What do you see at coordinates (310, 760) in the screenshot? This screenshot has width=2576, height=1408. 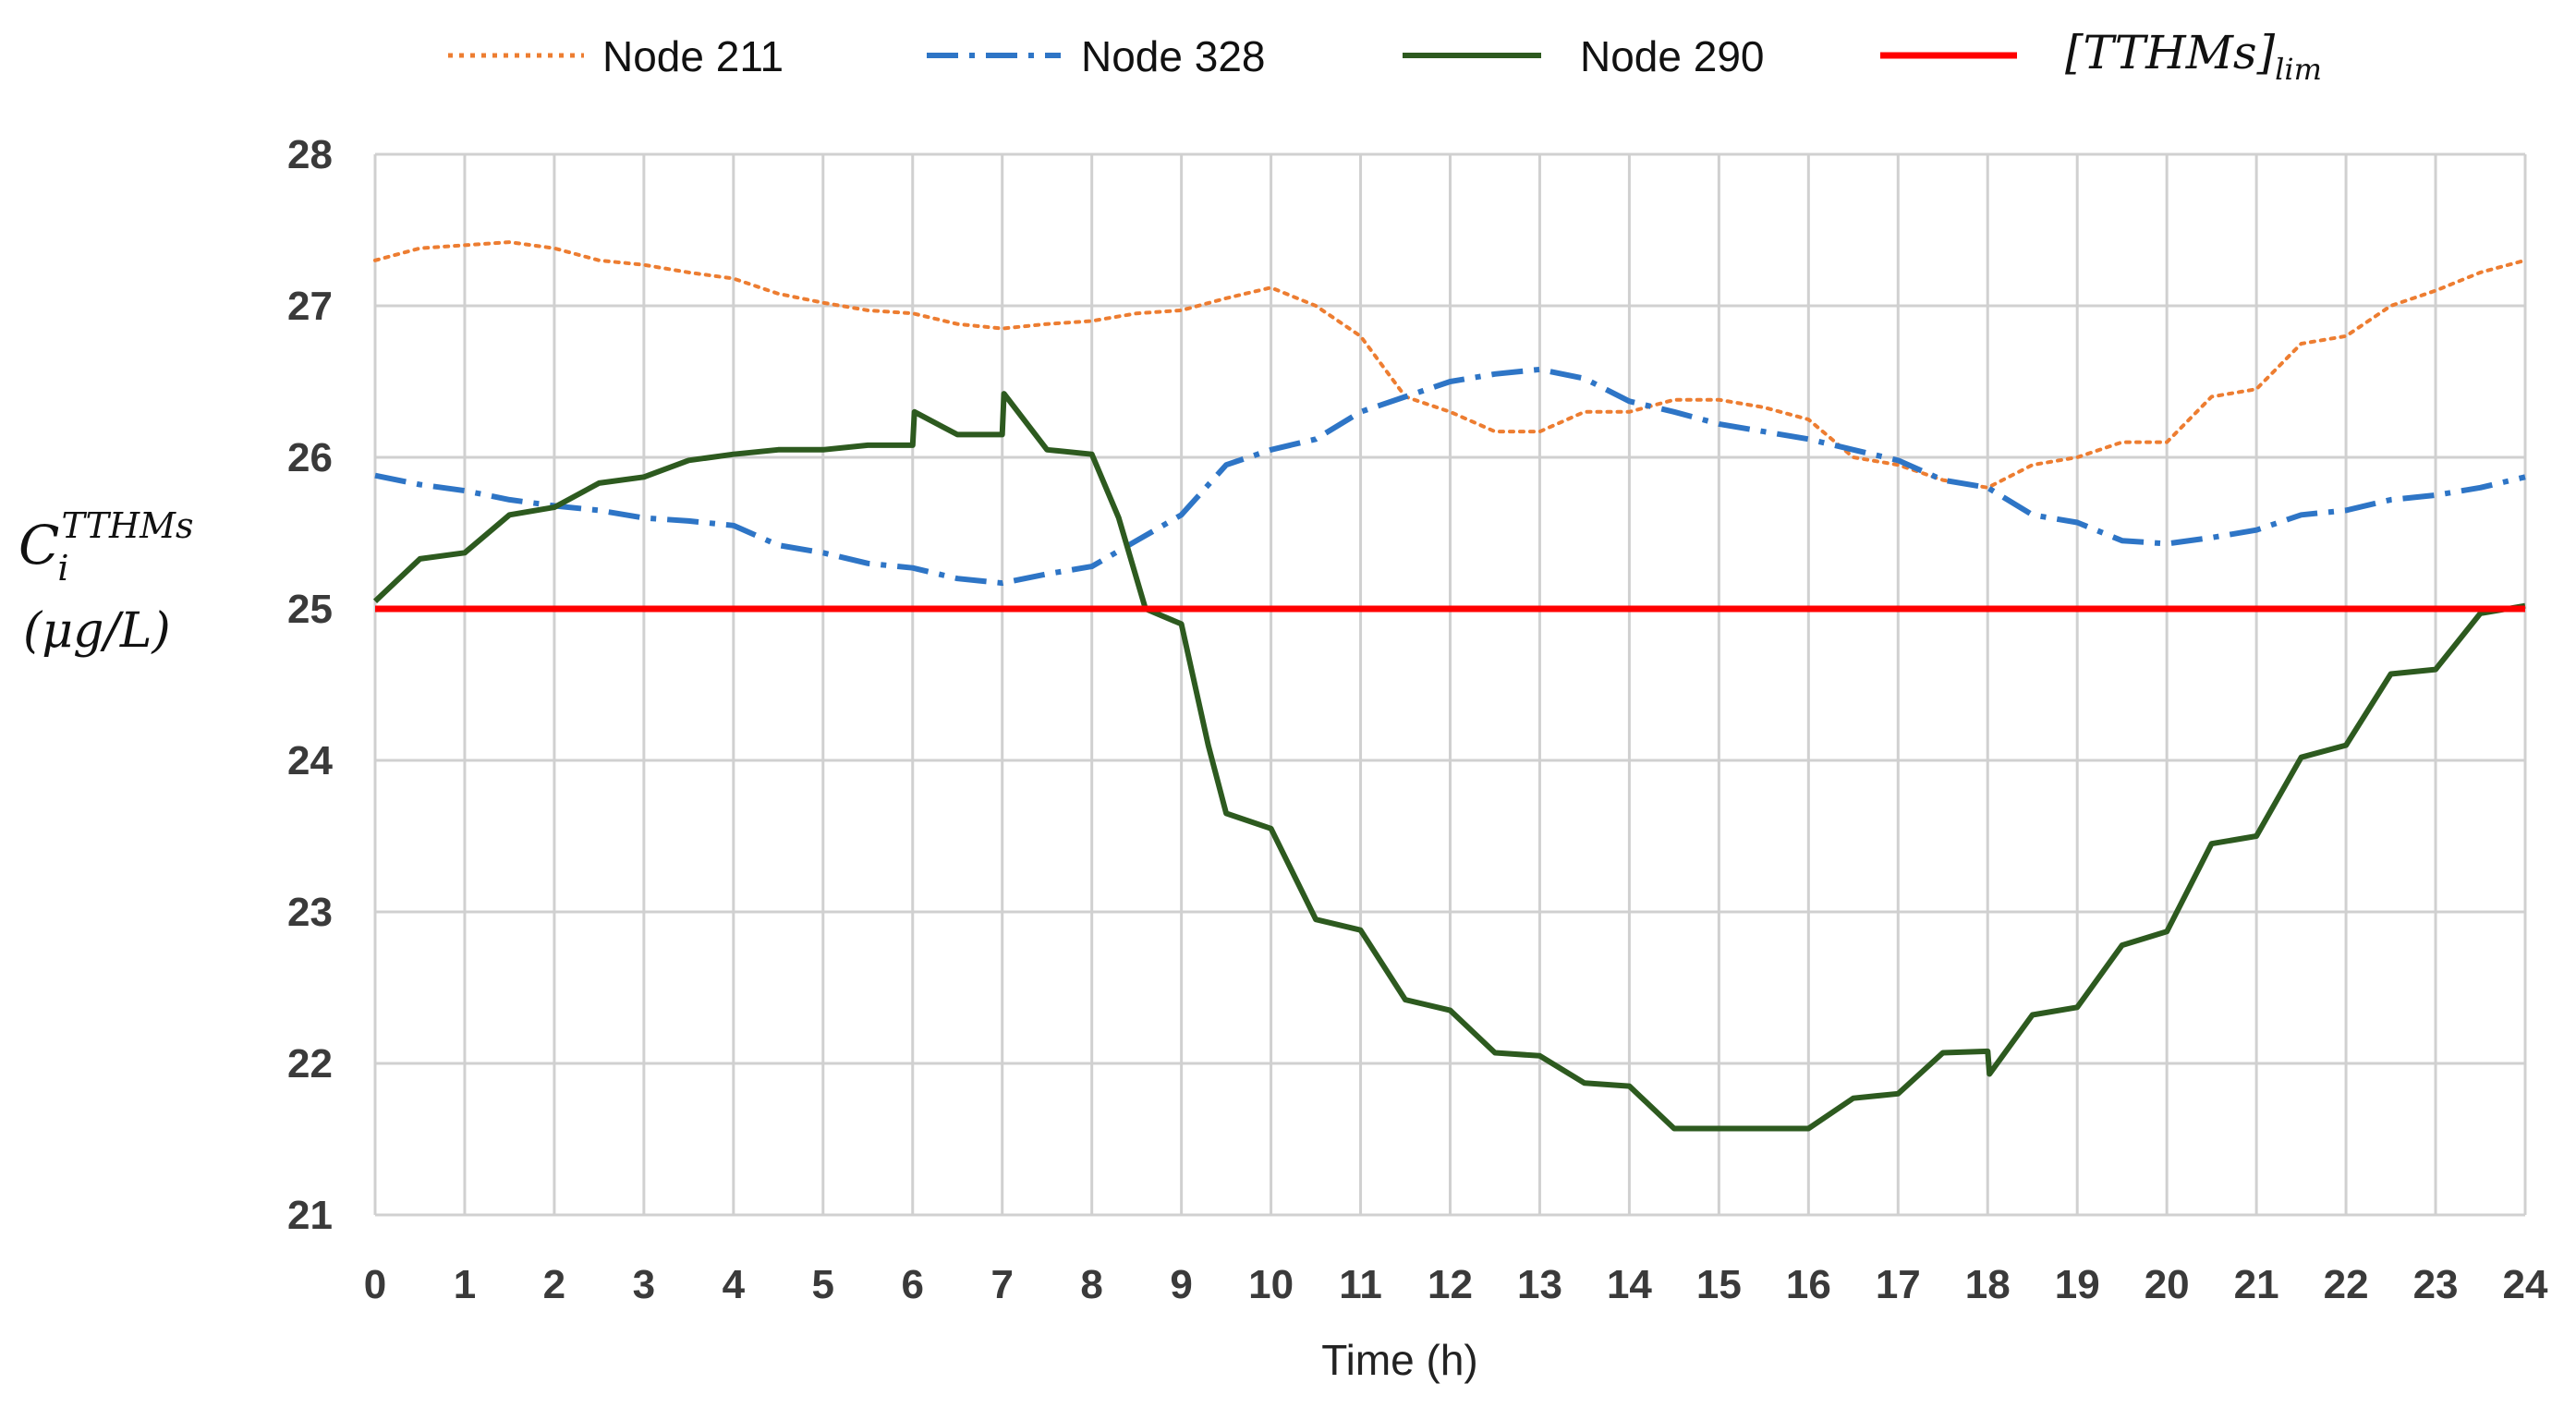 I see `y-tick-label: 24` at bounding box center [310, 760].